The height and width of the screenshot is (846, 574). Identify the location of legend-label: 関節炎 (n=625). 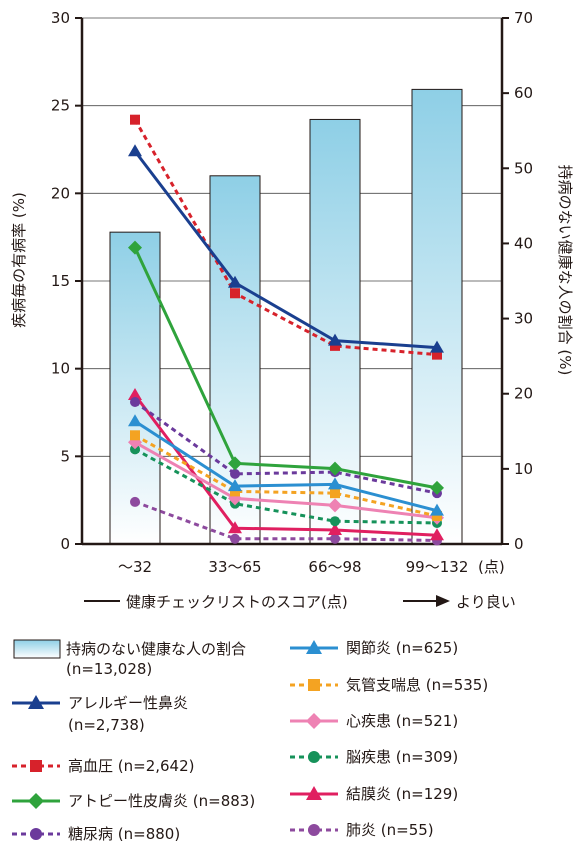
(402, 648).